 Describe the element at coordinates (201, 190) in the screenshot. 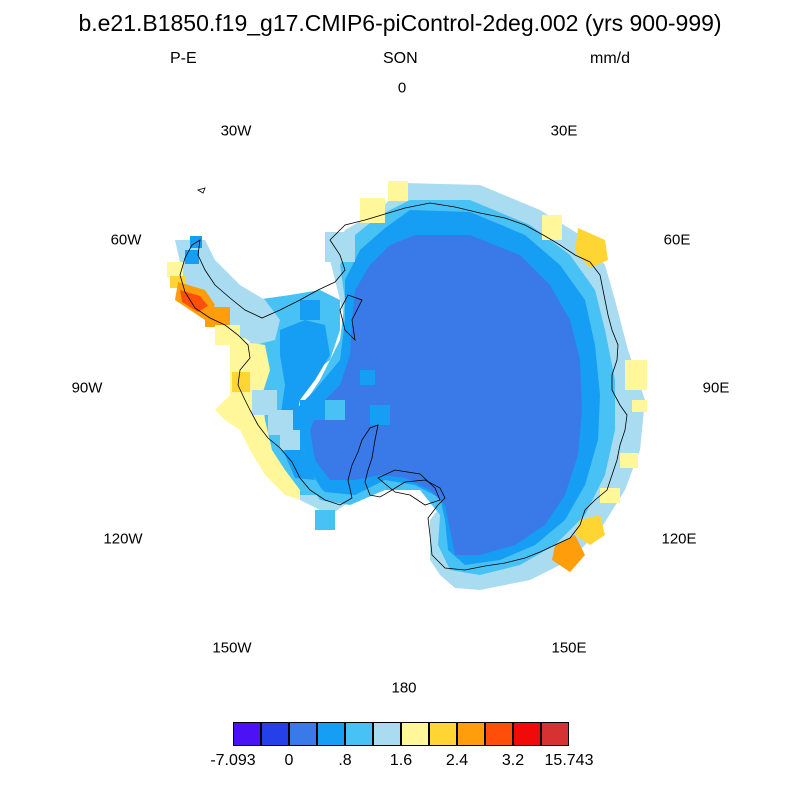

I see `coastline-island` at that location.